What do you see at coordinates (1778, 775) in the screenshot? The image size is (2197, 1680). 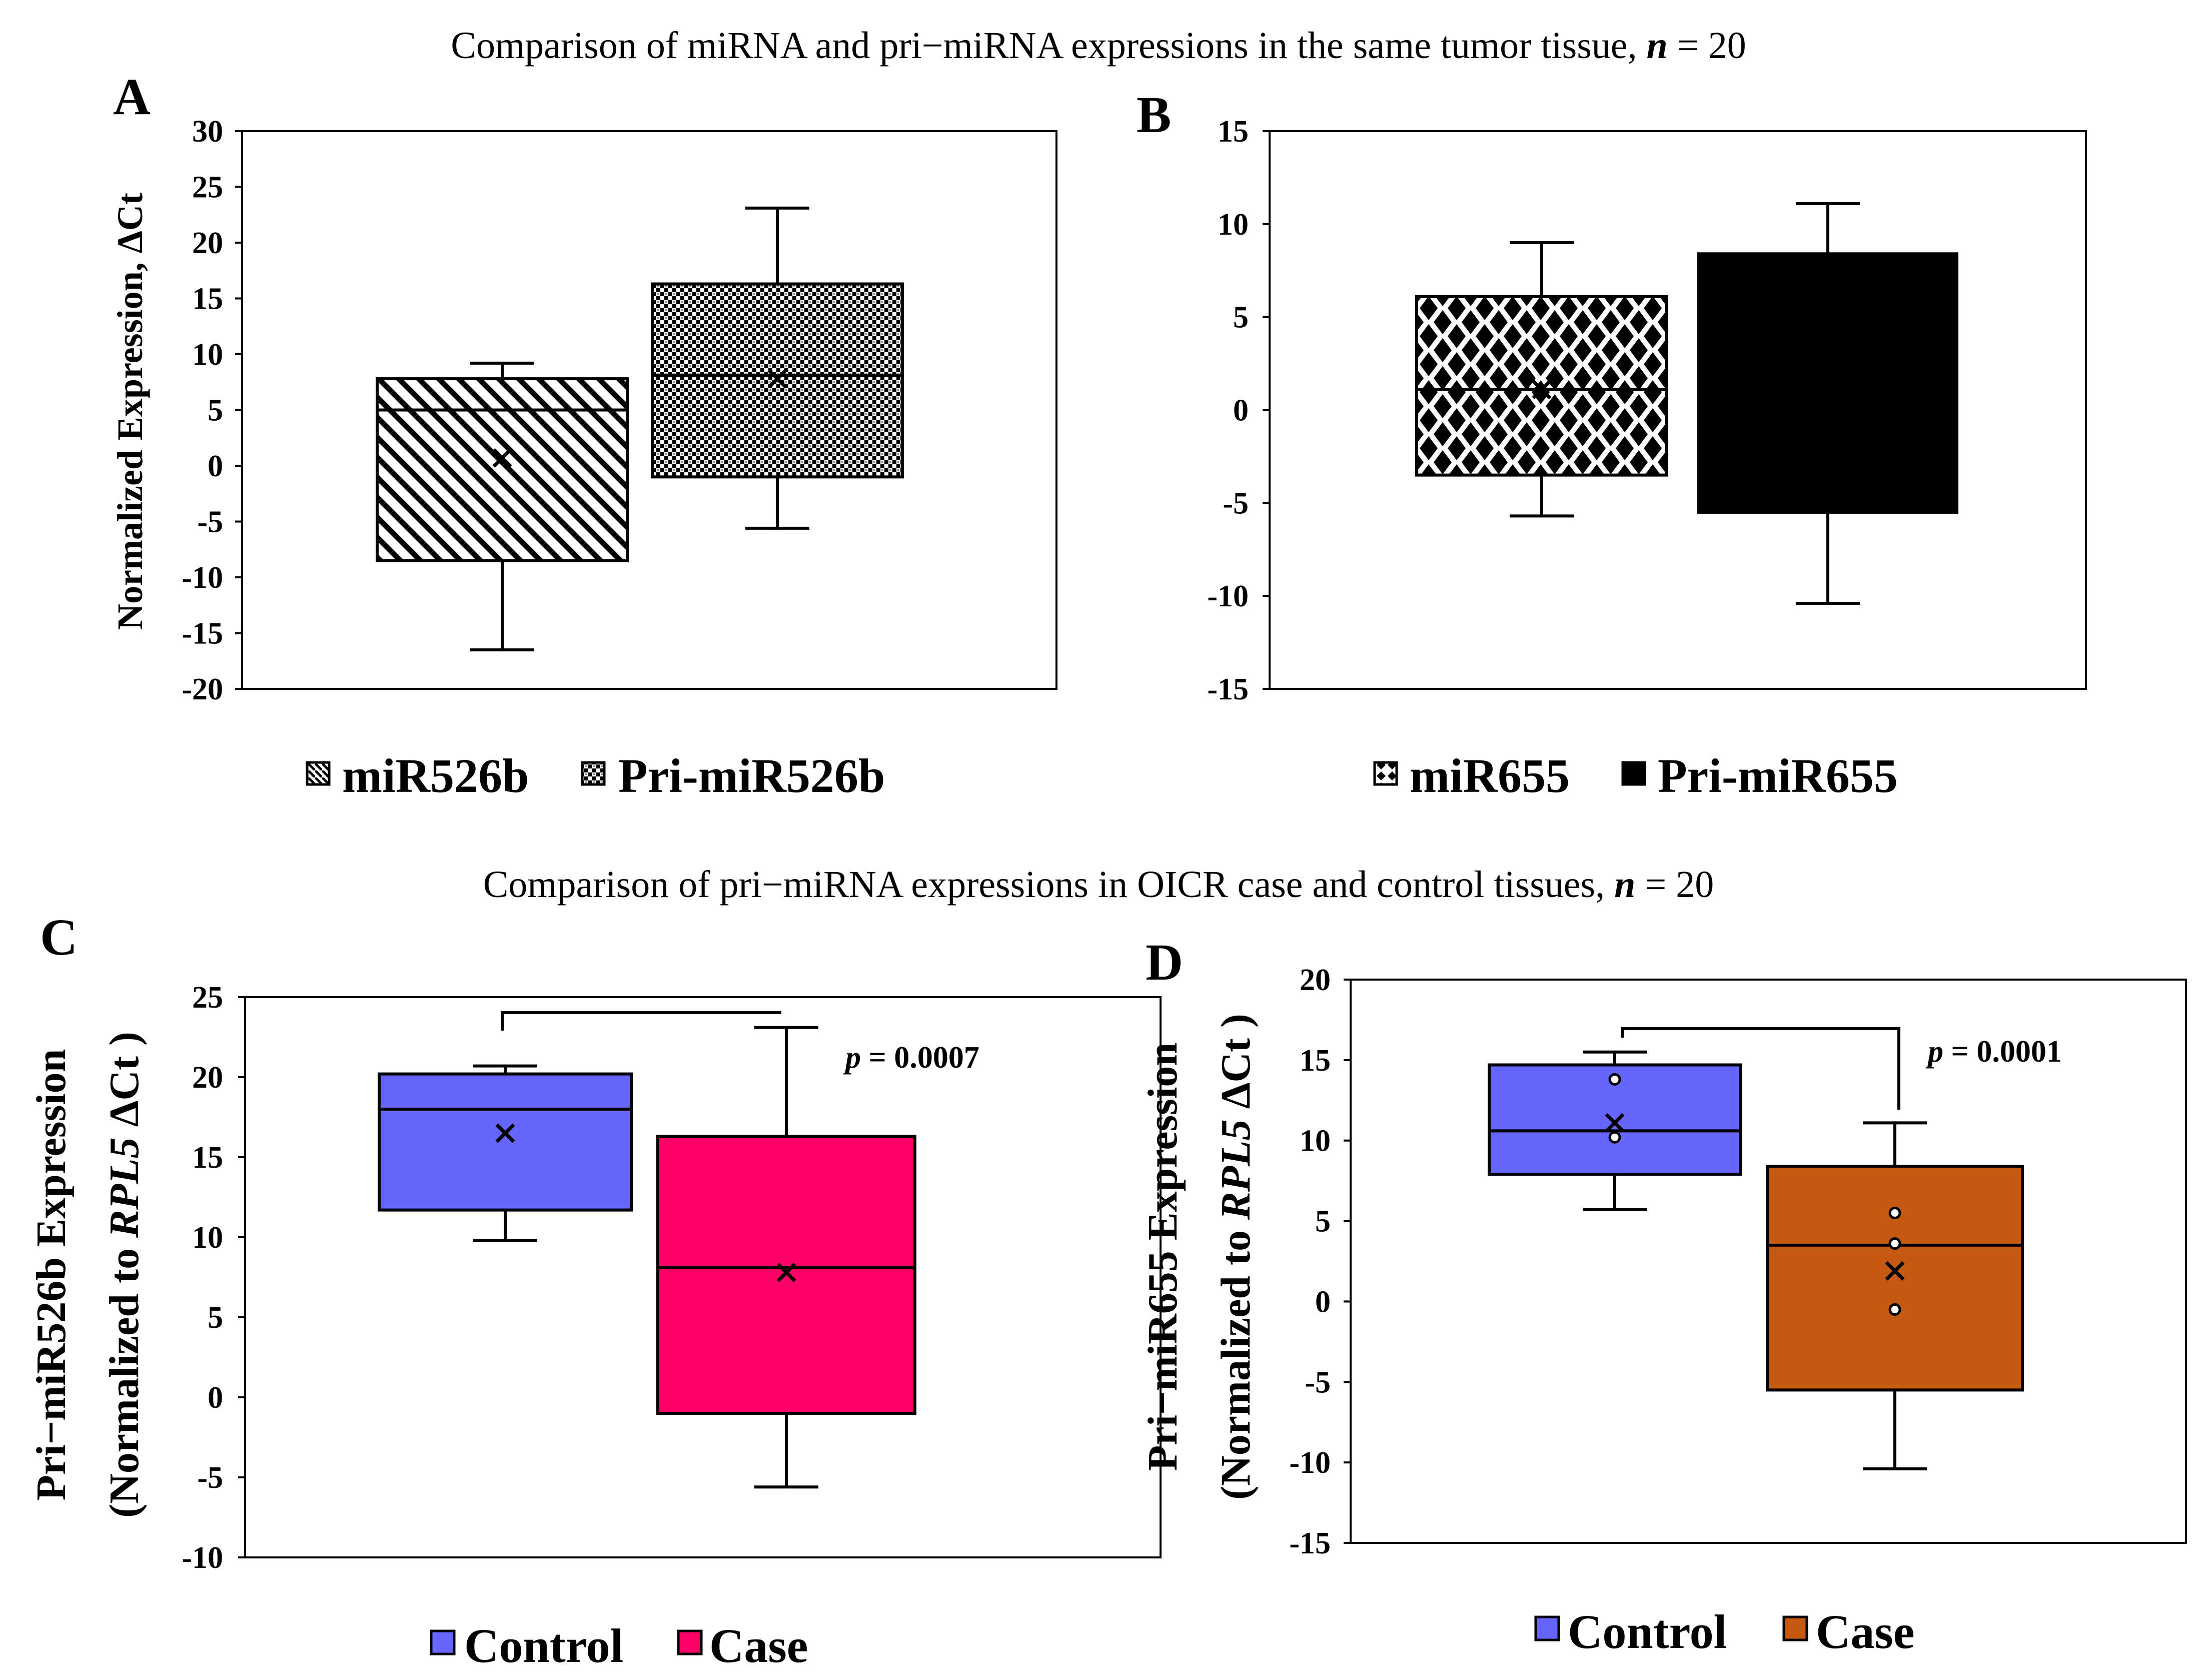 I see `legend-label-pri-mir655: Pri-miR655` at bounding box center [1778, 775].